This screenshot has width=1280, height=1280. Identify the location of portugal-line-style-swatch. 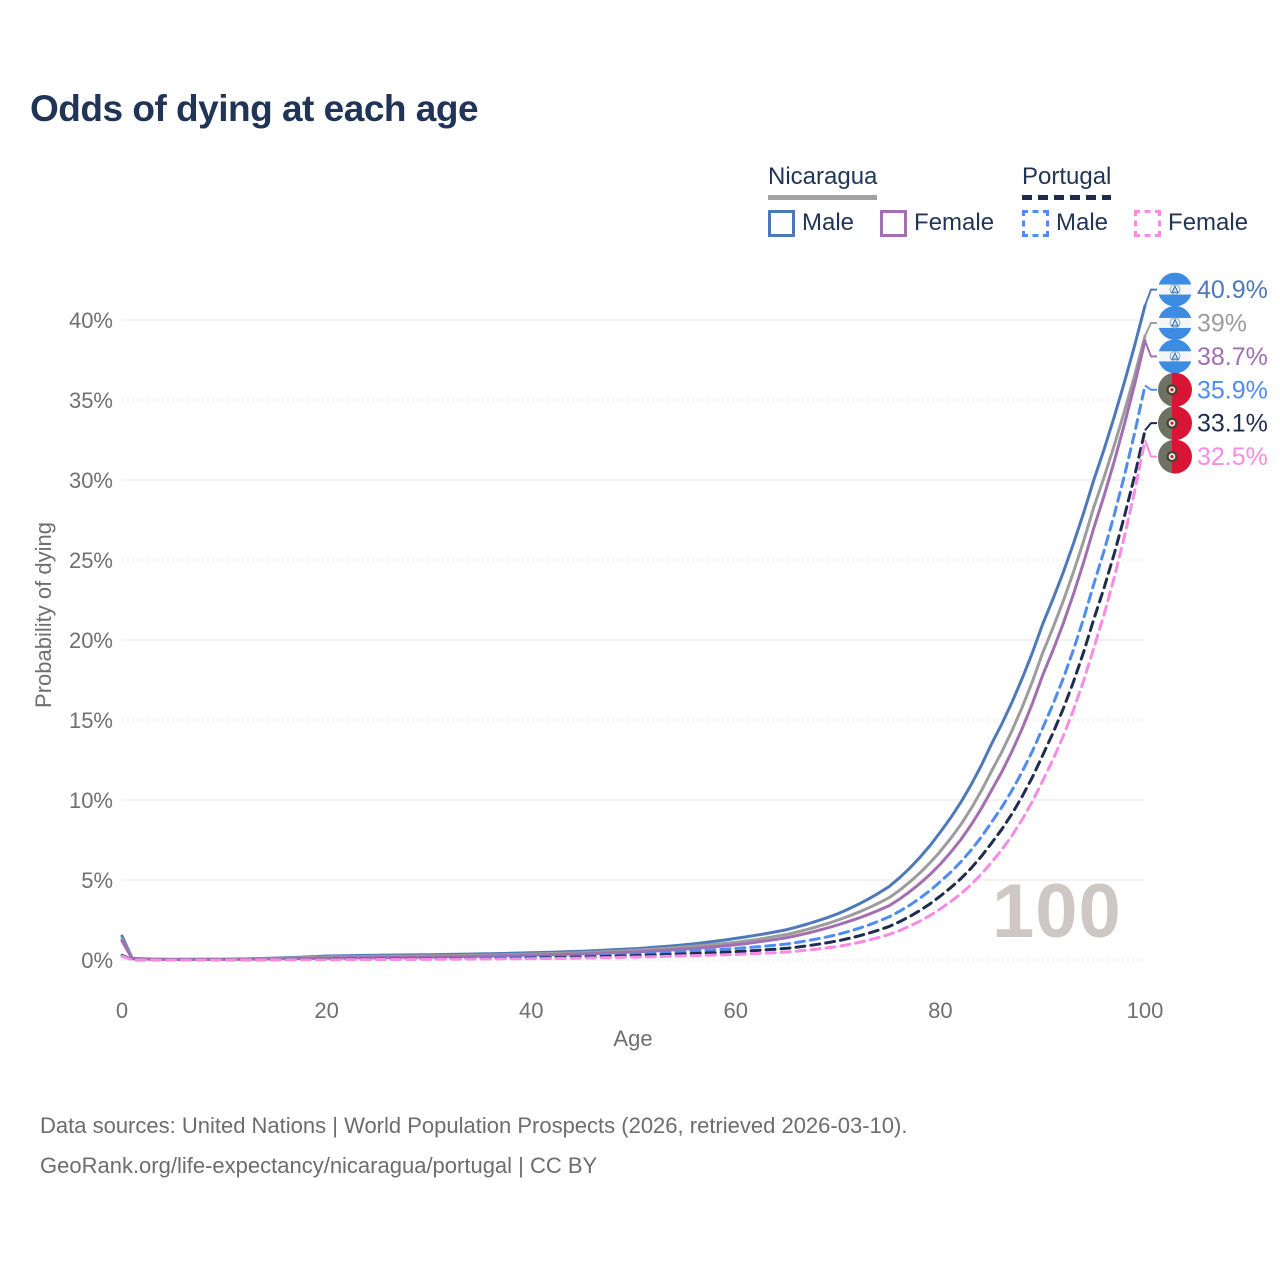
(1067, 197).